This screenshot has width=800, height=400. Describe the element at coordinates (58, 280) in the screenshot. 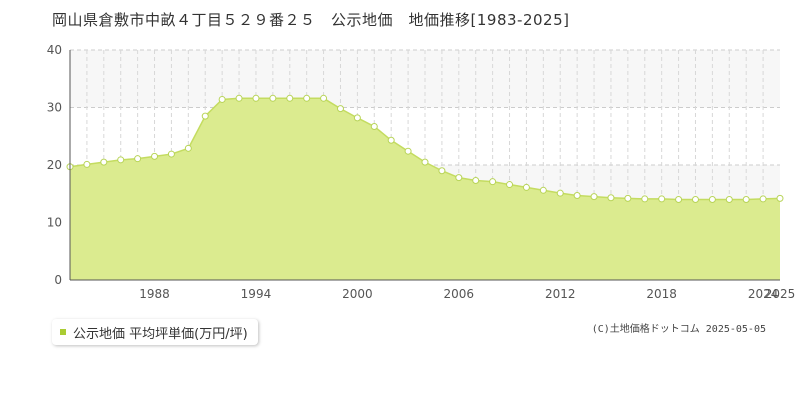

I see `y-tick-label: 0` at that location.